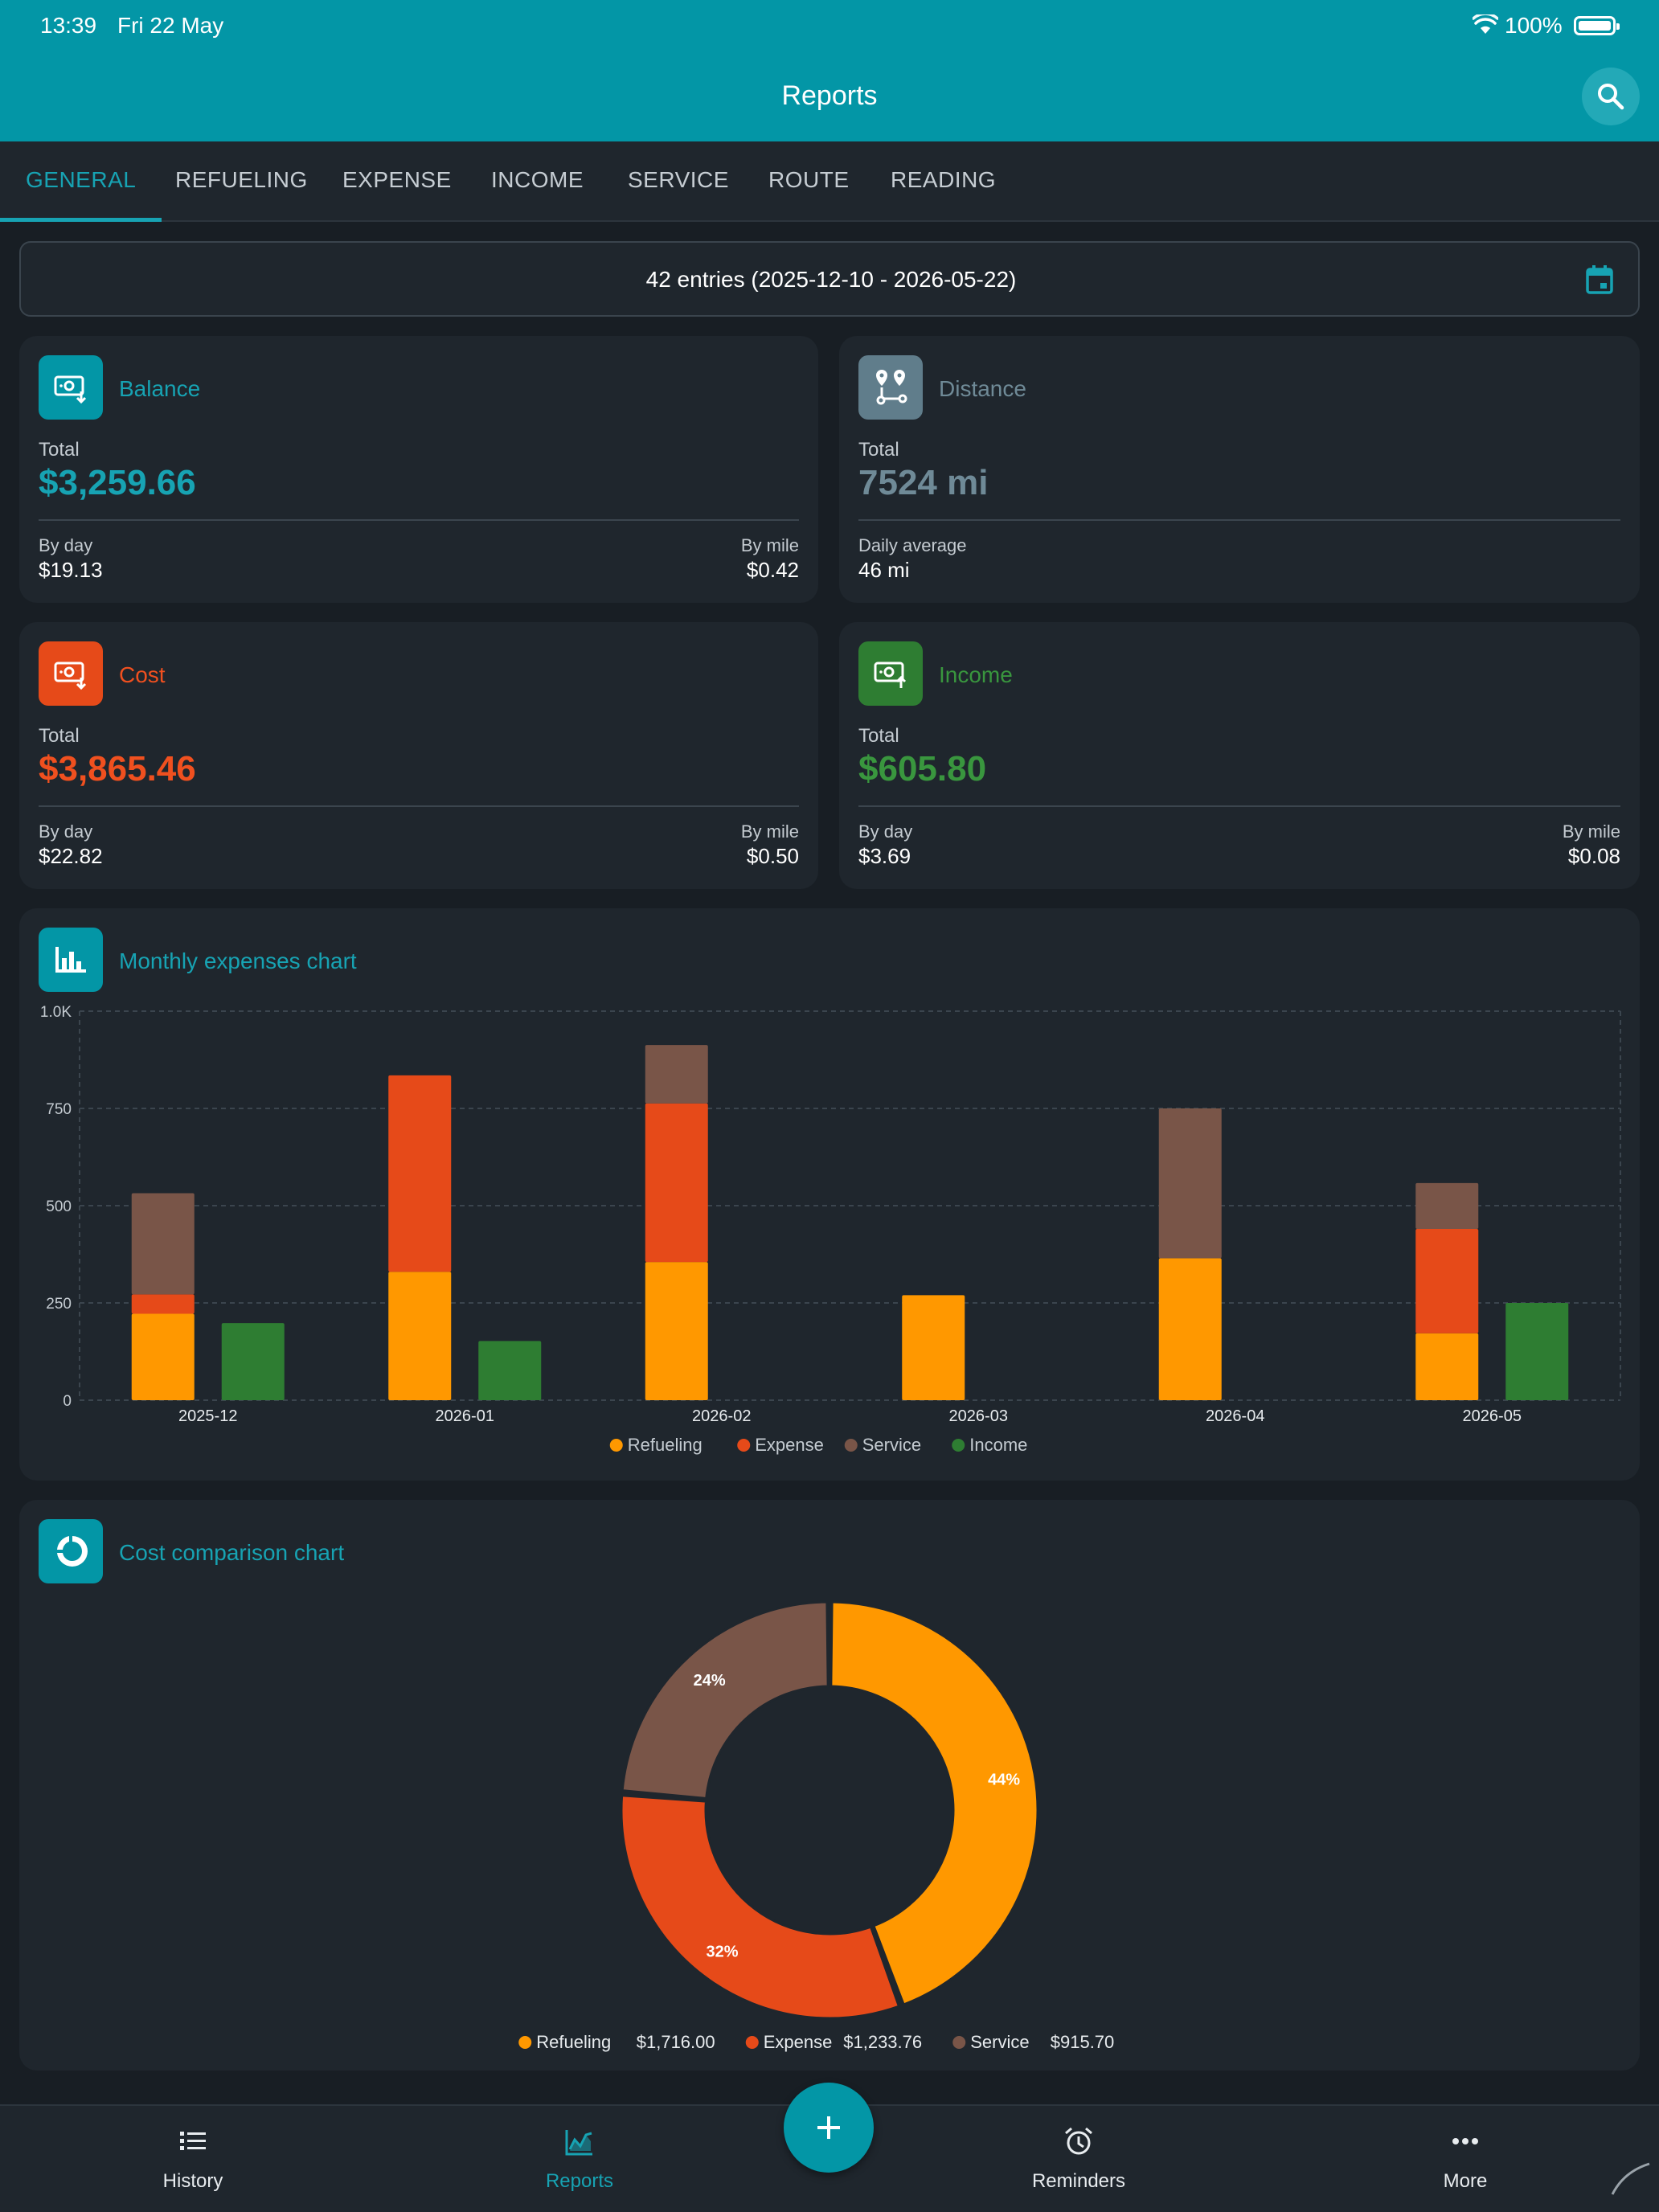 The image size is (1659, 2212). What do you see at coordinates (59, 1304) in the screenshot?
I see `y-tick-label: 250` at bounding box center [59, 1304].